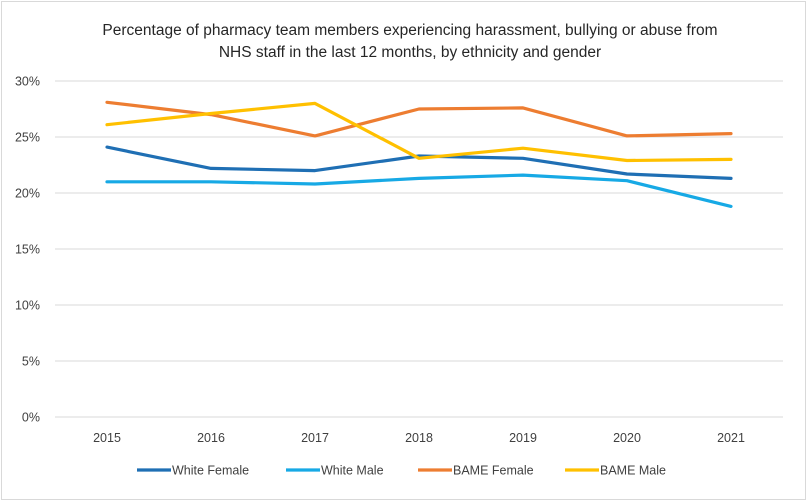 The image size is (809, 503). What do you see at coordinates (31, 362) in the screenshot?
I see `y-tick-label-5: 5%` at bounding box center [31, 362].